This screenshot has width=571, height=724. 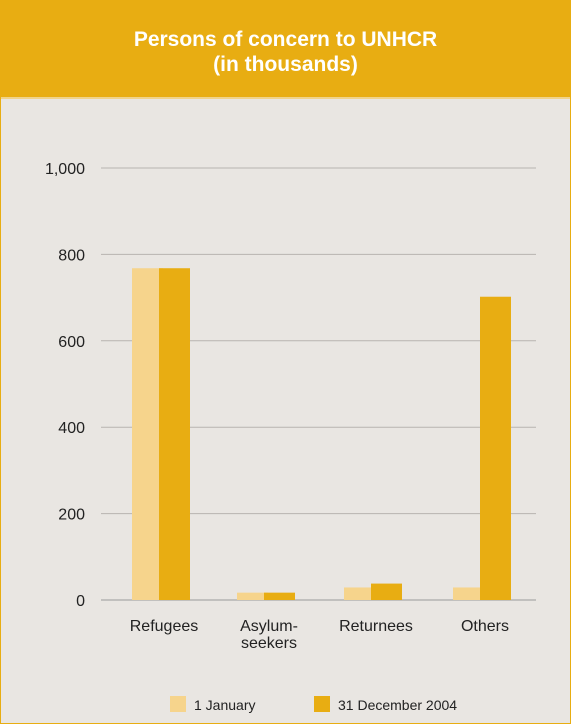 I want to click on x-tick-label: Returnees, so click(x=376, y=626).